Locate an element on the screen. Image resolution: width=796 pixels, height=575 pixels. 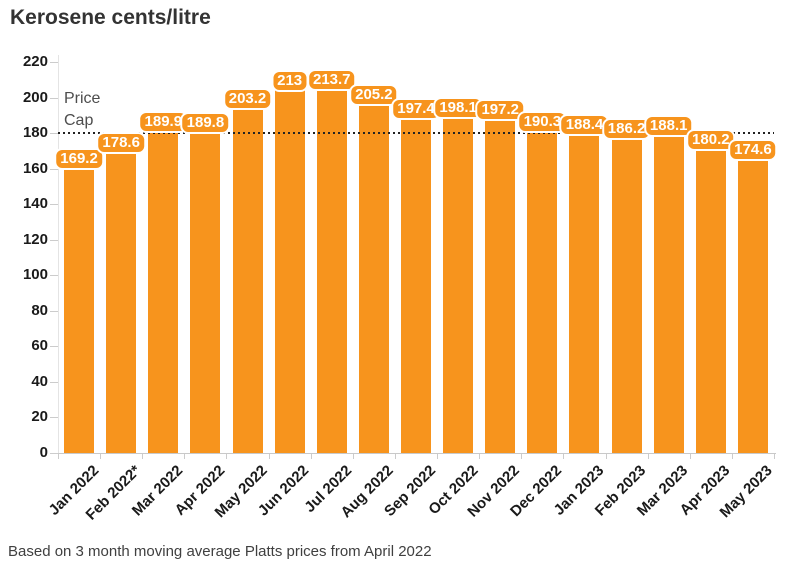
y-axis-line is located at coordinates (58, 254).